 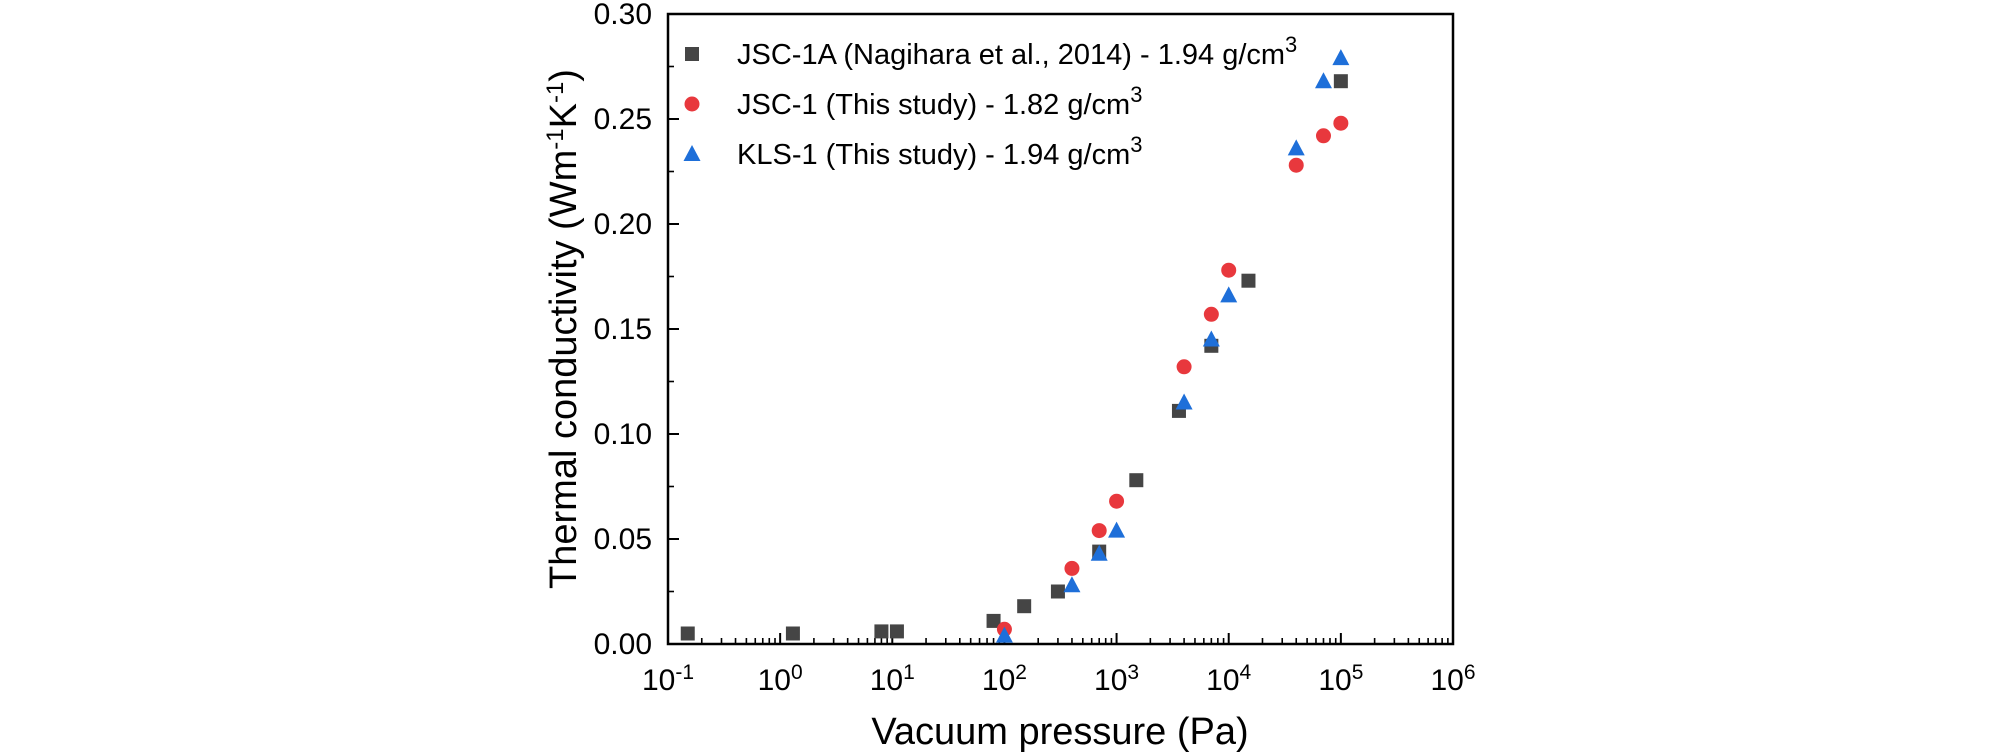 What do you see at coordinates (692, 54) in the screenshot?
I see `legend-marker-square` at bounding box center [692, 54].